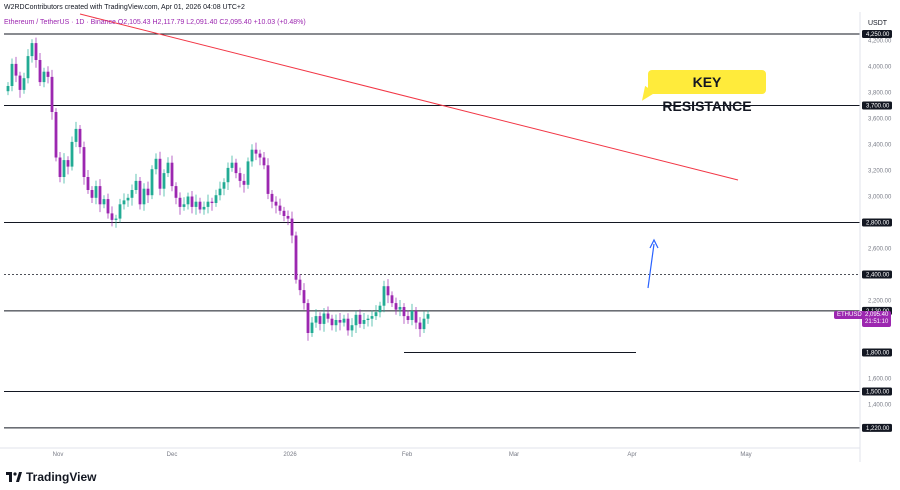 Image resolution: width=900 pixels, height=490 pixels. Describe the element at coordinates (707, 92) in the screenshot. I see `key-resistance-callout: KEY RESISTANCE` at that location.